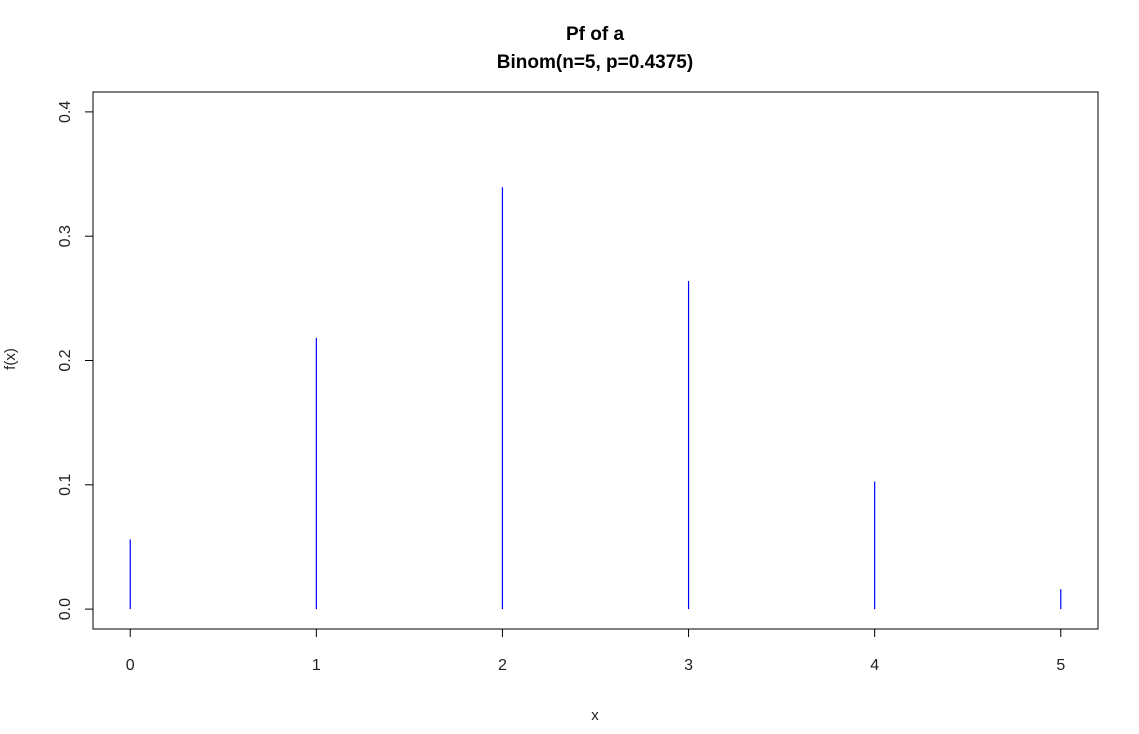 The width and height of the screenshot is (1139, 734). Describe the element at coordinates (316, 665) in the screenshot. I see `x-tick-label: 1` at that location.